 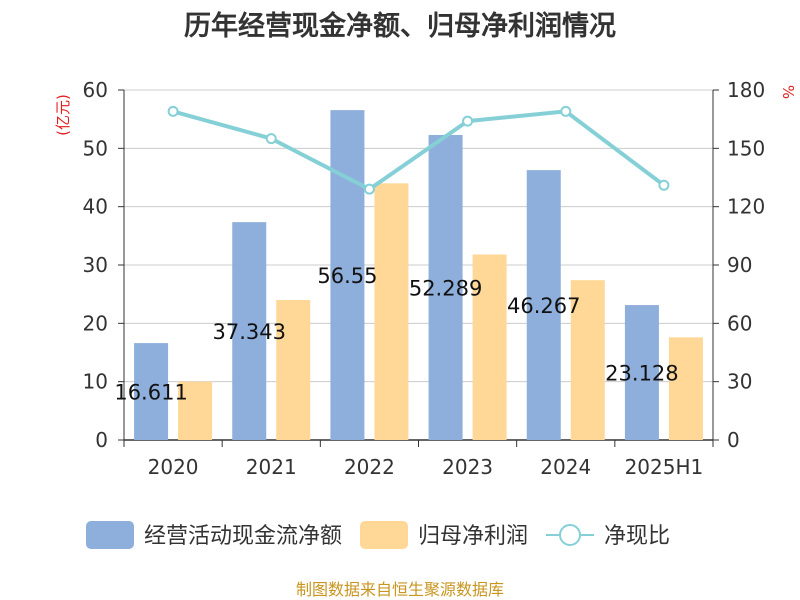 I want to click on y-left-tick-label: 60, so click(x=95, y=90).